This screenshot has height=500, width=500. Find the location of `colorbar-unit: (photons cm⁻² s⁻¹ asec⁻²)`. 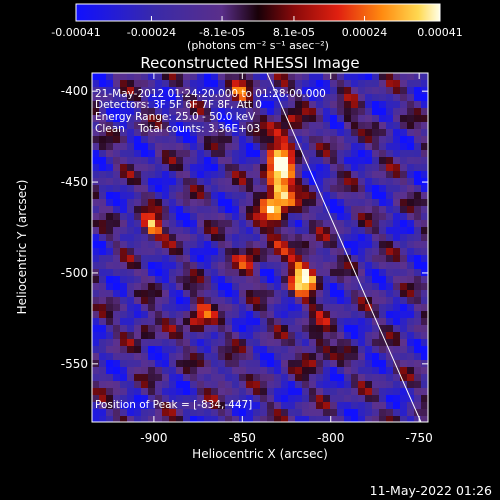

colorbar-unit: (photons cm⁻² s⁻¹ asec⁻²) is located at coordinates (258, 45).